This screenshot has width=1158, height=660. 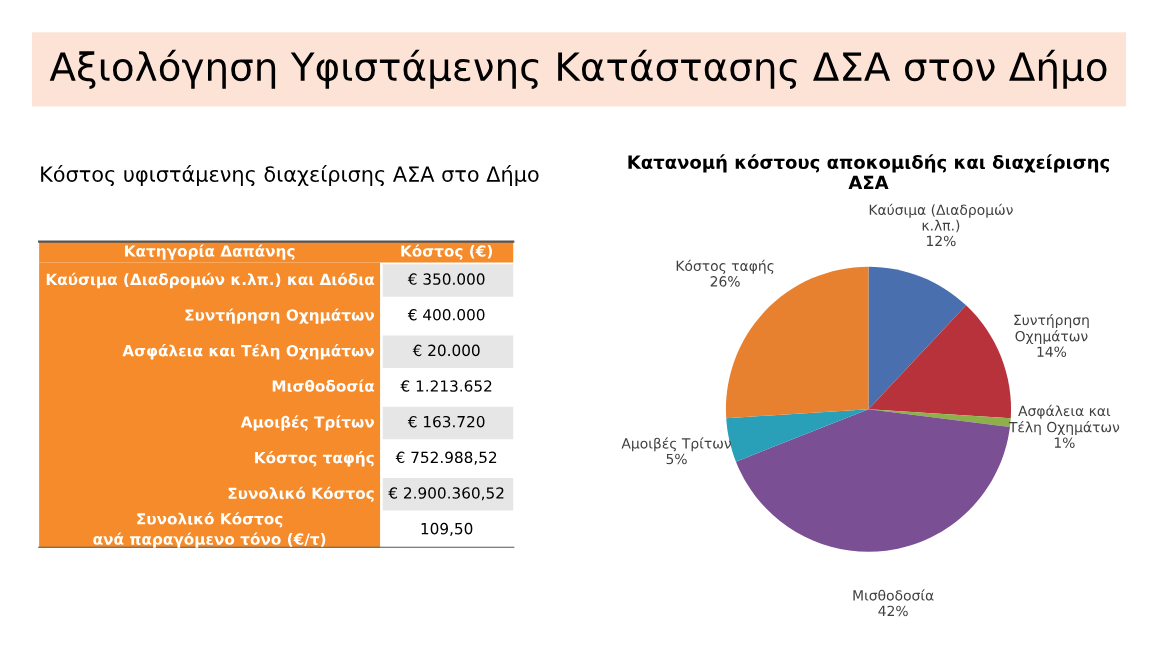 I want to click on chart-title: Κατανομή κόστους αποκομιδής και διαχείρισης ΑΣΑ, so click(x=869, y=171).